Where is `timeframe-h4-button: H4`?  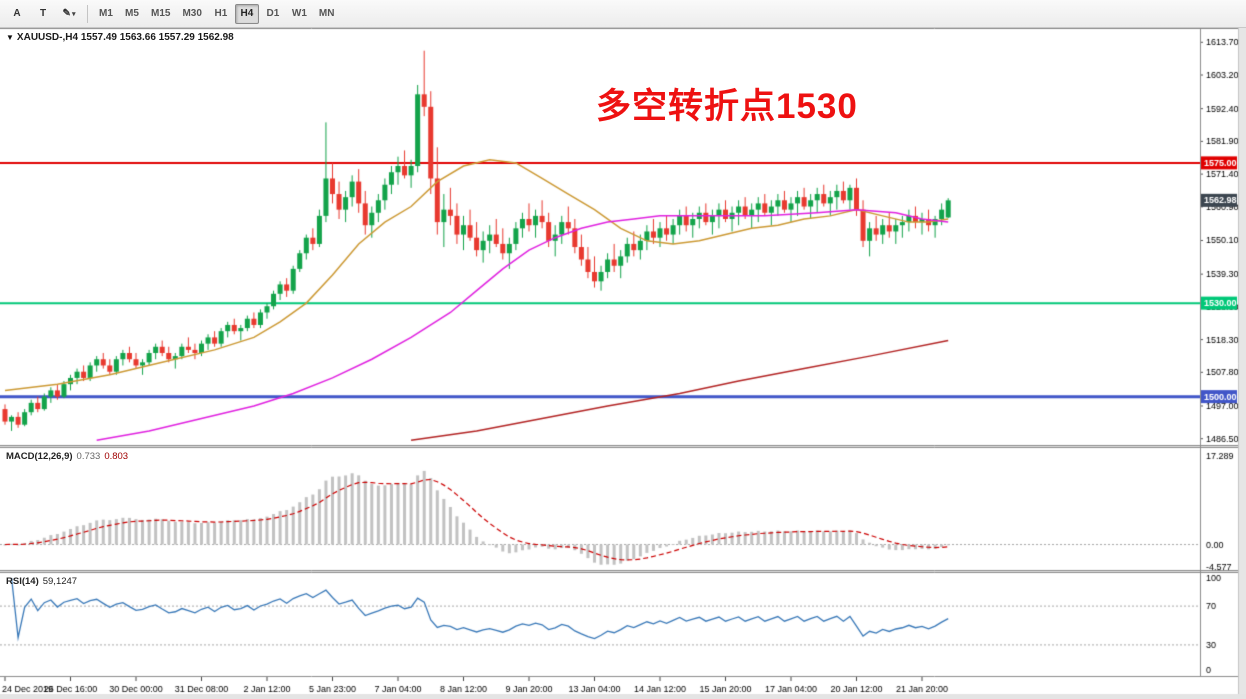
timeframe-h4-button: H4 is located at coordinates (246, 13).